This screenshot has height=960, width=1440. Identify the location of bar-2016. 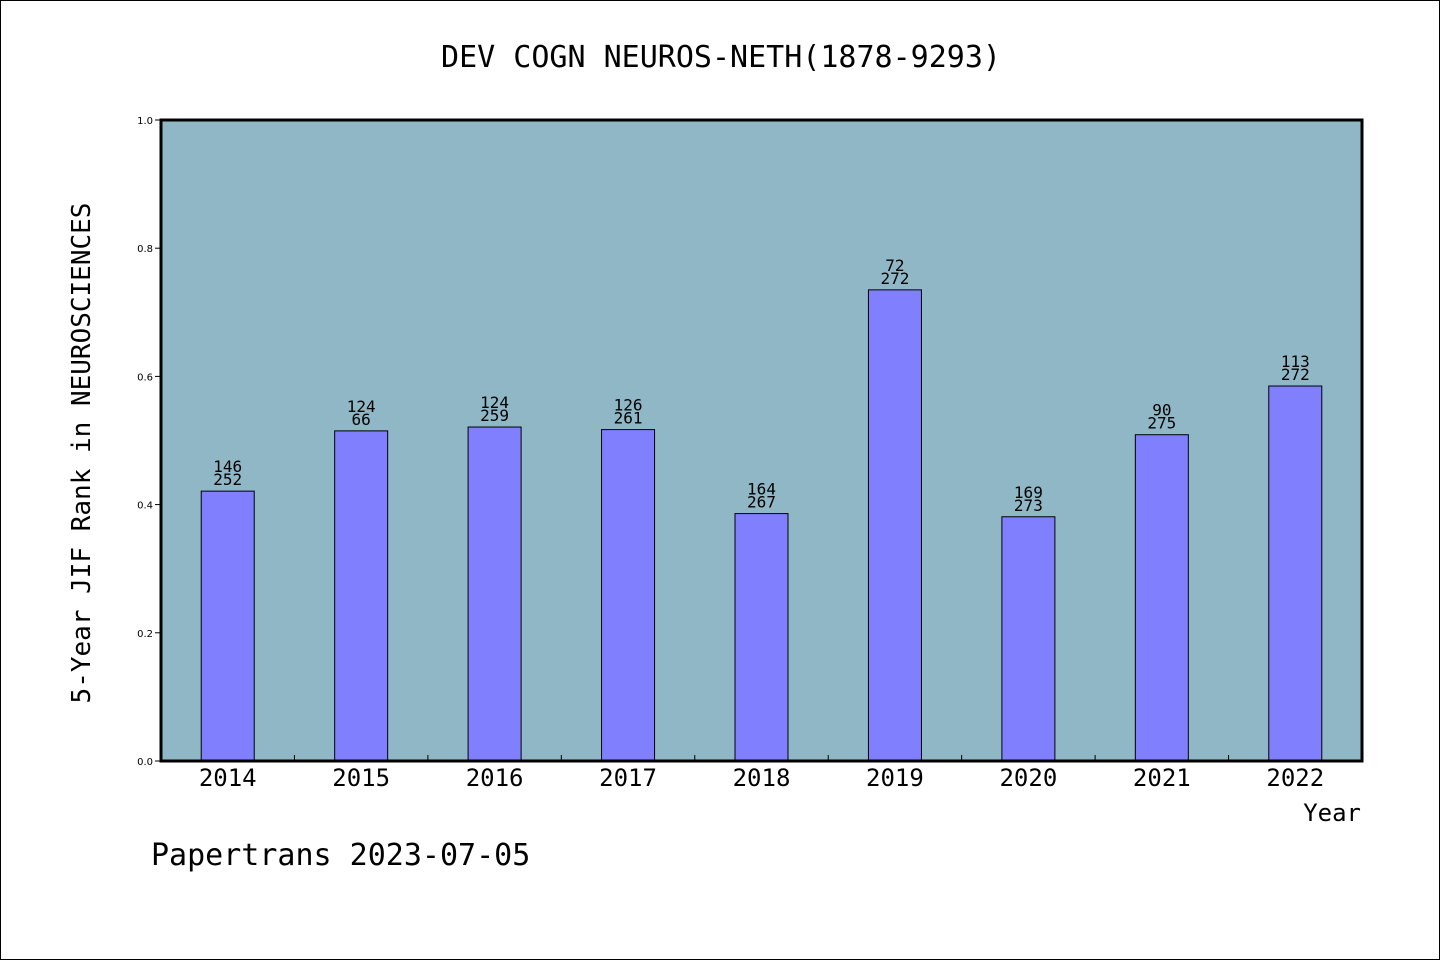
(494, 594).